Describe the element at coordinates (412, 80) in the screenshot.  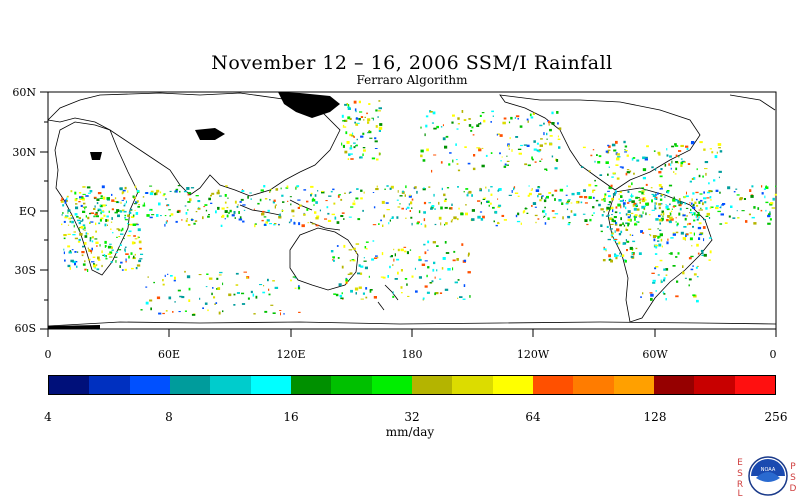
I see `map-subtitle: Ferraro Algorithm` at that location.